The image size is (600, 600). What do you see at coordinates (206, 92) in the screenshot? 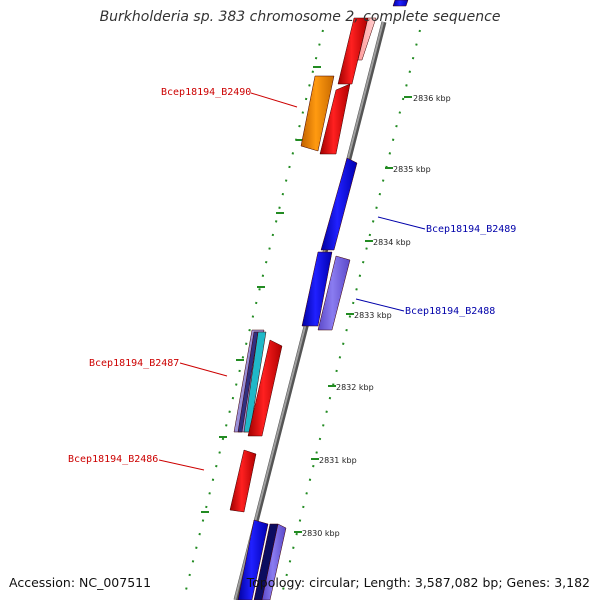
I see `gene-label-b2490: Bcep18194_B2490` at bounding box center [206, 92].